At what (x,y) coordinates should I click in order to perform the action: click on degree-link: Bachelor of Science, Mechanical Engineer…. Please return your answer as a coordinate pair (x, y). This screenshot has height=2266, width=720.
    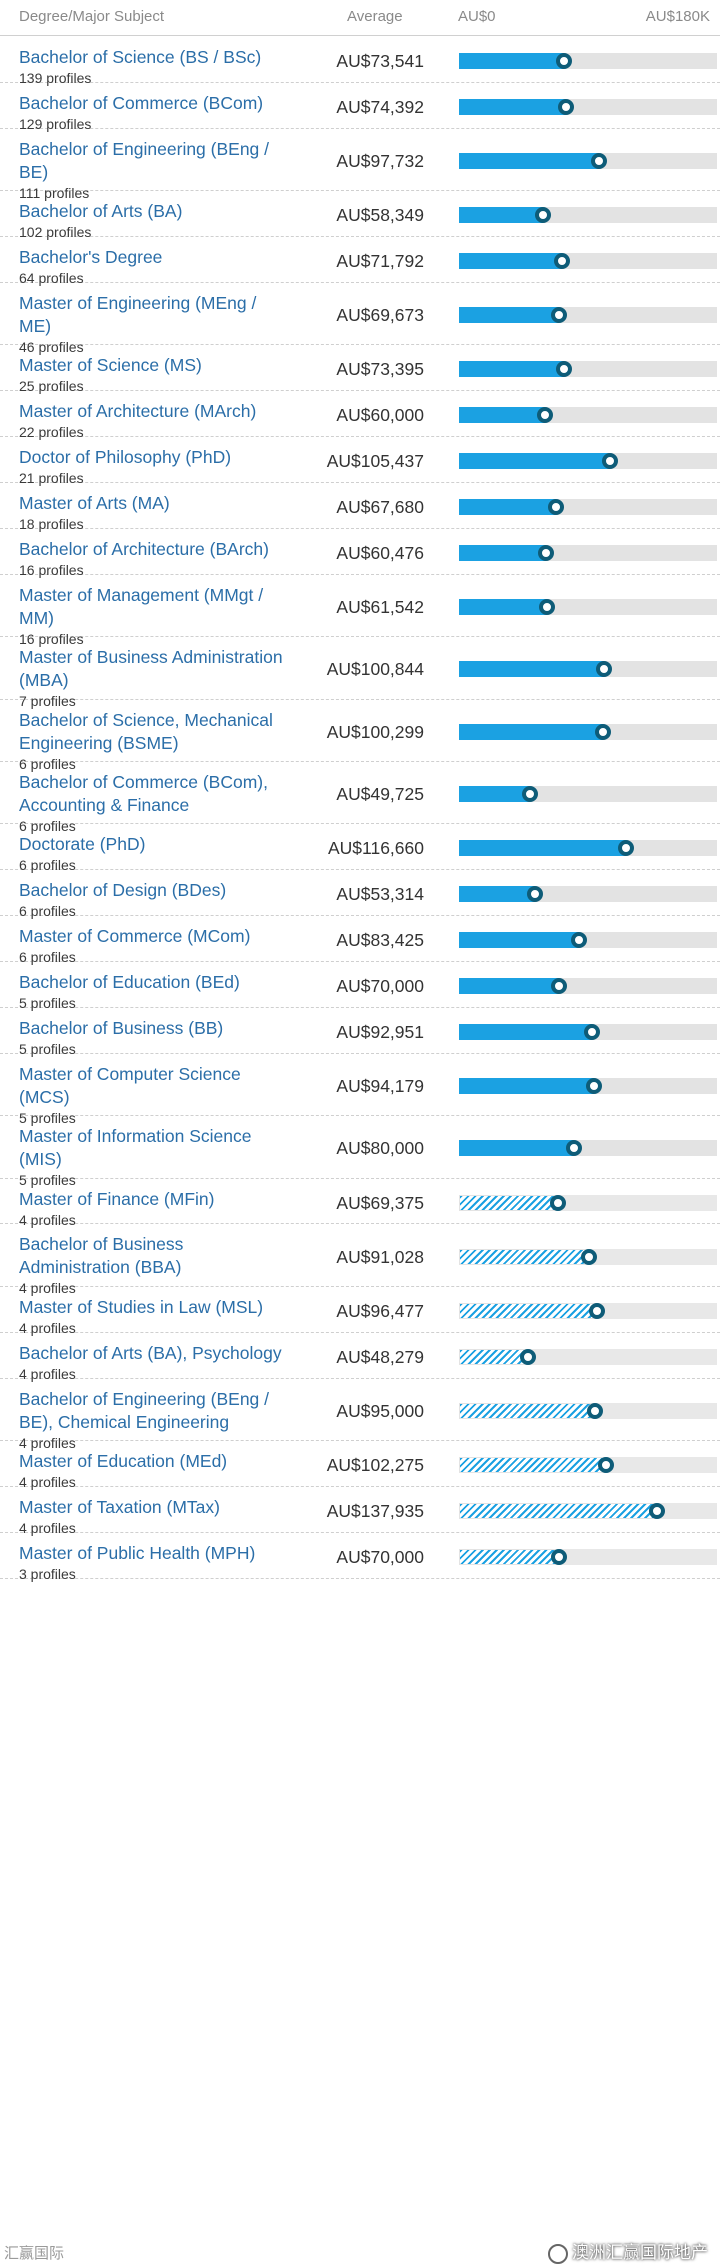
    Looking at the image, I should click on (146, 731).